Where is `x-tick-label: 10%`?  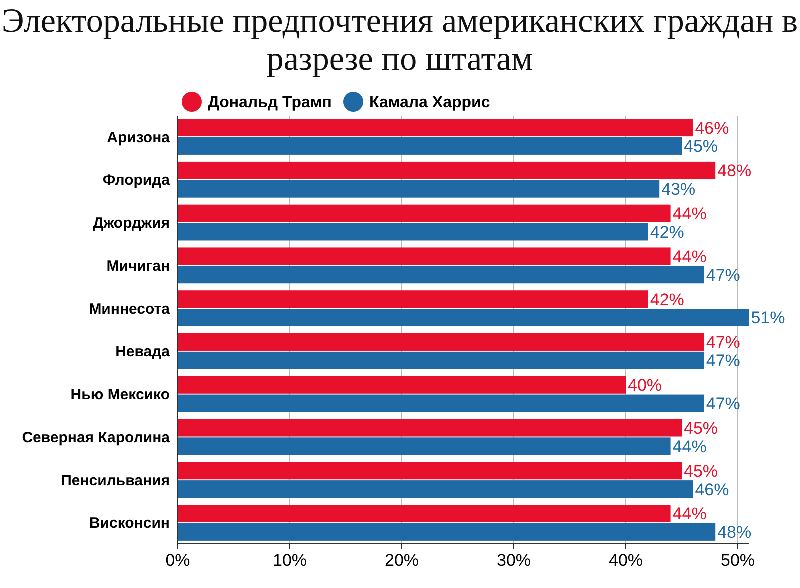 x-tick-label: 10% is located at coordinates (290, 560).